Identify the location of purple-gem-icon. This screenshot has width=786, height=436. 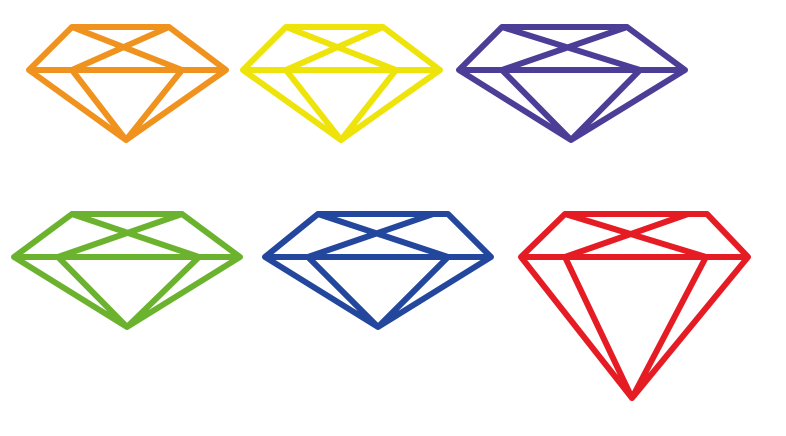
(572, 83).